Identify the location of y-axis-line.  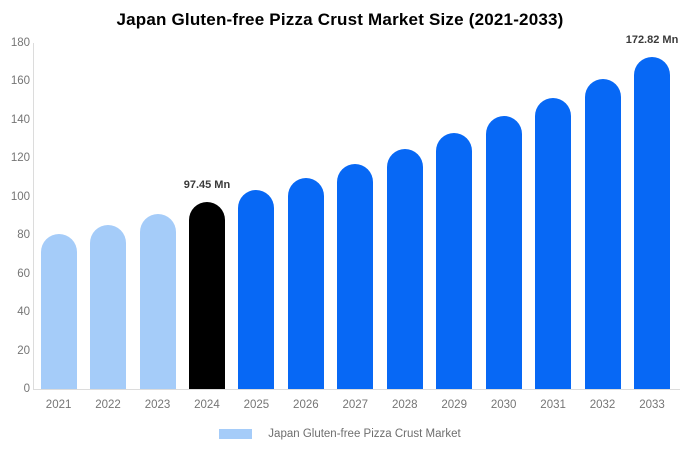
(33, 216).